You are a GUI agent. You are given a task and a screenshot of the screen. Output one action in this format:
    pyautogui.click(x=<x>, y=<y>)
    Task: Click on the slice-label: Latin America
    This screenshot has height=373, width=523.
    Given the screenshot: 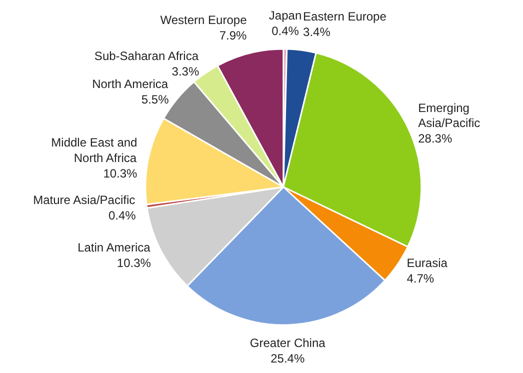 What is the action you would take?
    pyautogui.click(x=114, y=247)
    